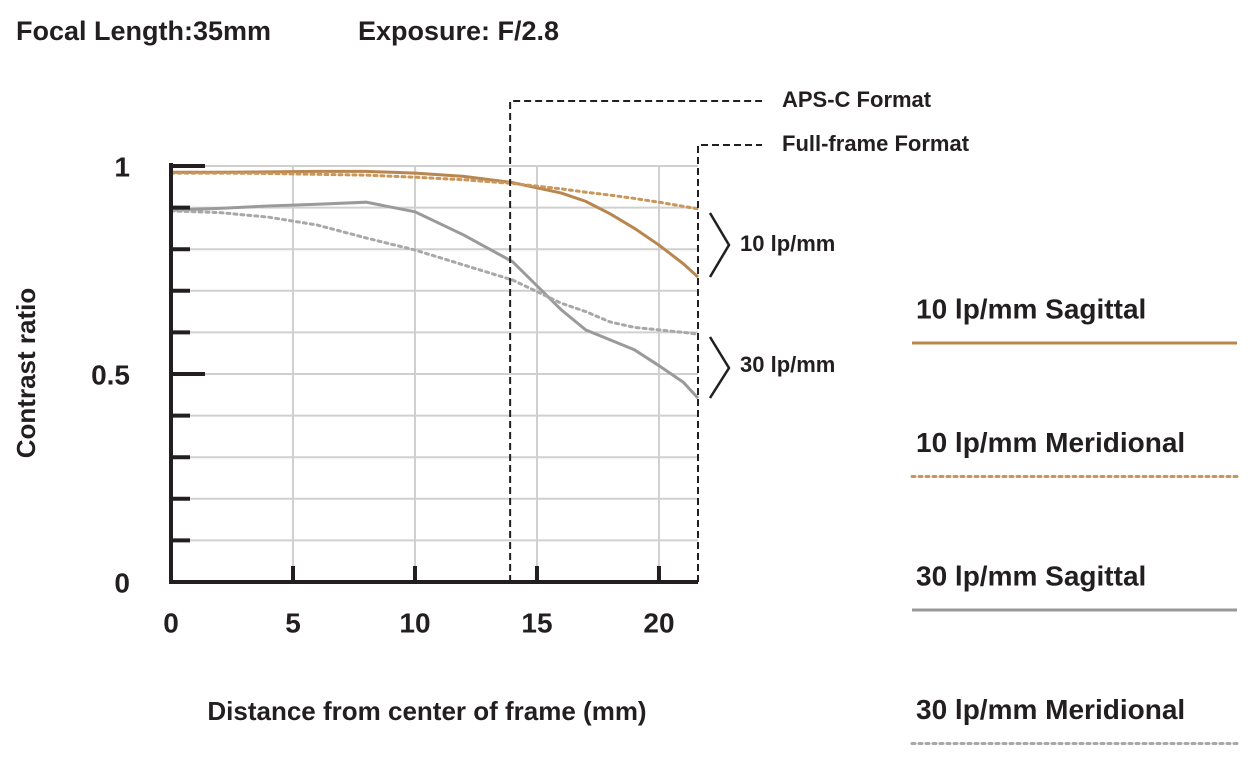 The width and height of the screenshot is (1255, 762). I want to click on legend-label: 10 lp/mm Sagittal, so click(1031, 308).